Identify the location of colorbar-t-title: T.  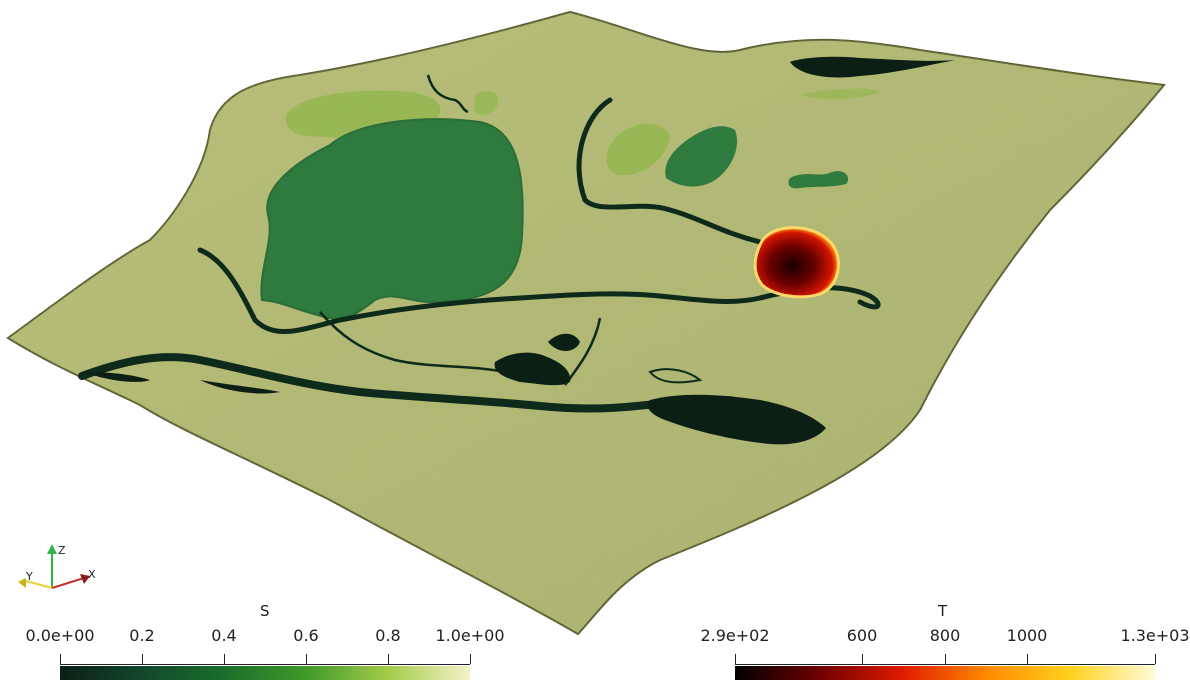
(943, 611).